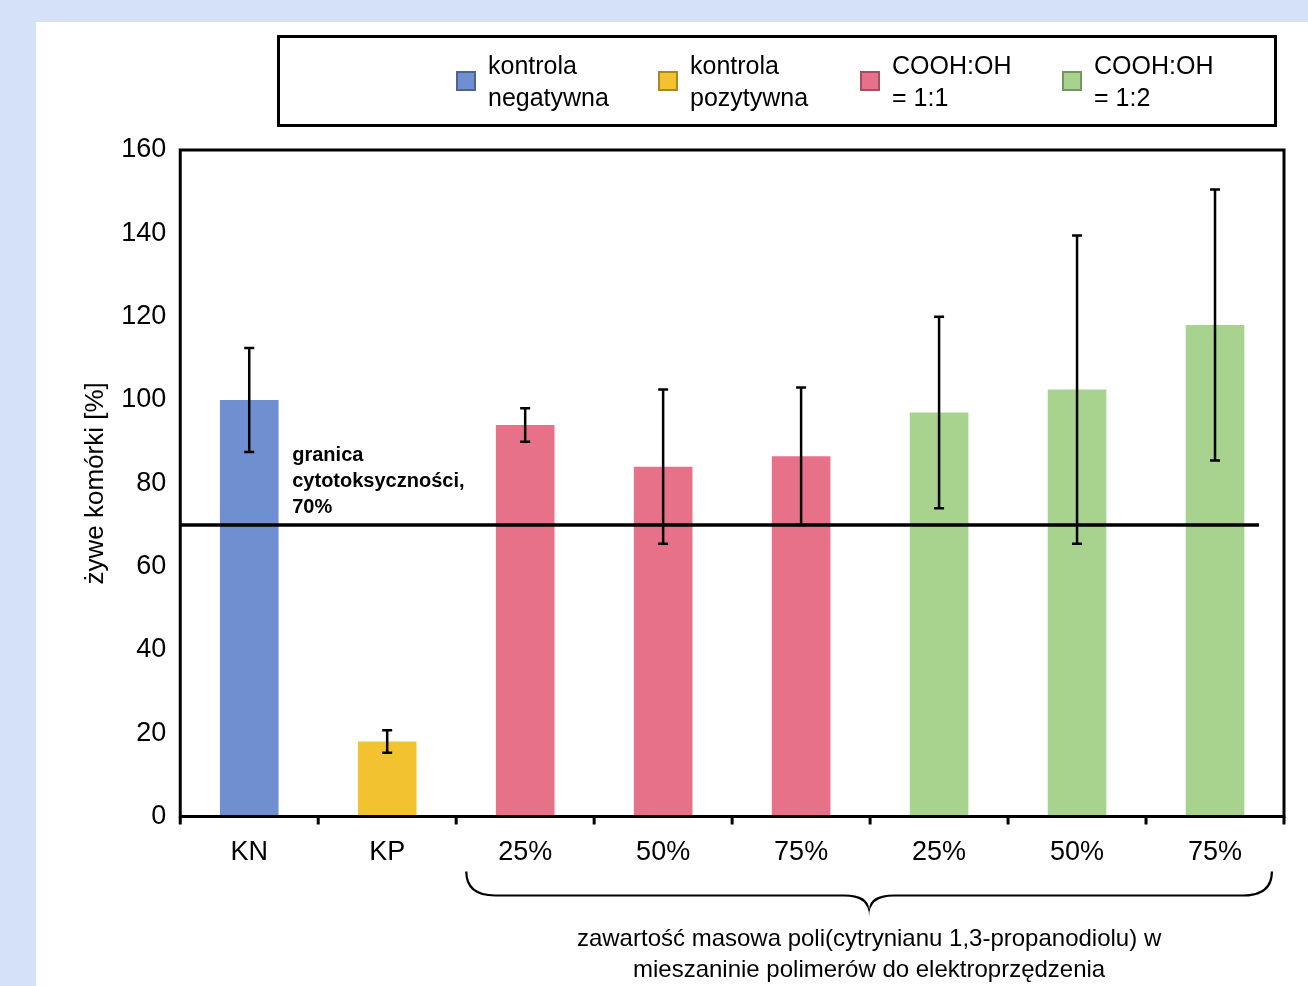  I want to click on y-tick-label: 100, so click(144, 398).